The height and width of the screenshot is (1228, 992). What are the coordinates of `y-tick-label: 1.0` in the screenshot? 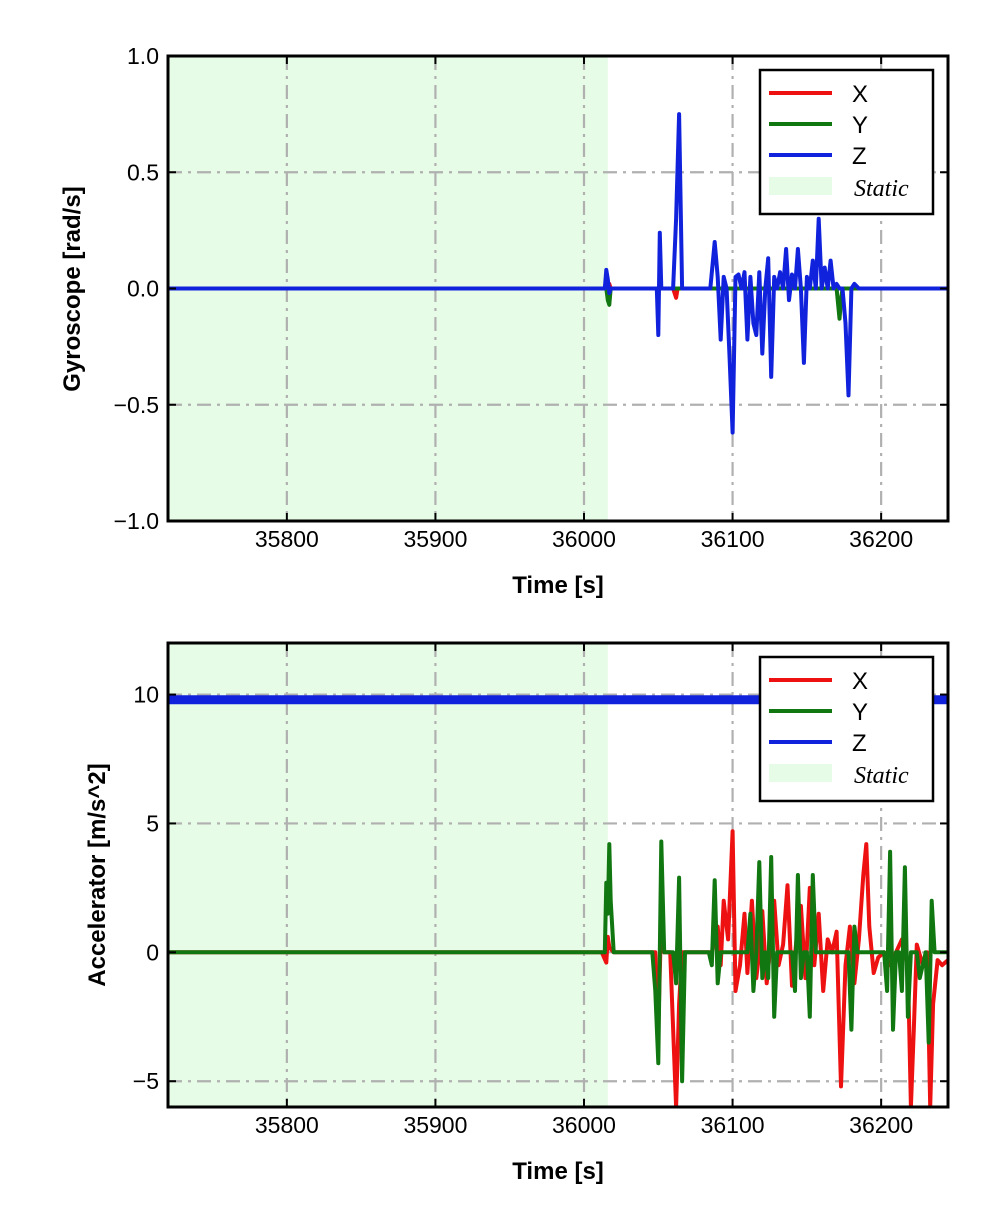 It's located at (143, 56).